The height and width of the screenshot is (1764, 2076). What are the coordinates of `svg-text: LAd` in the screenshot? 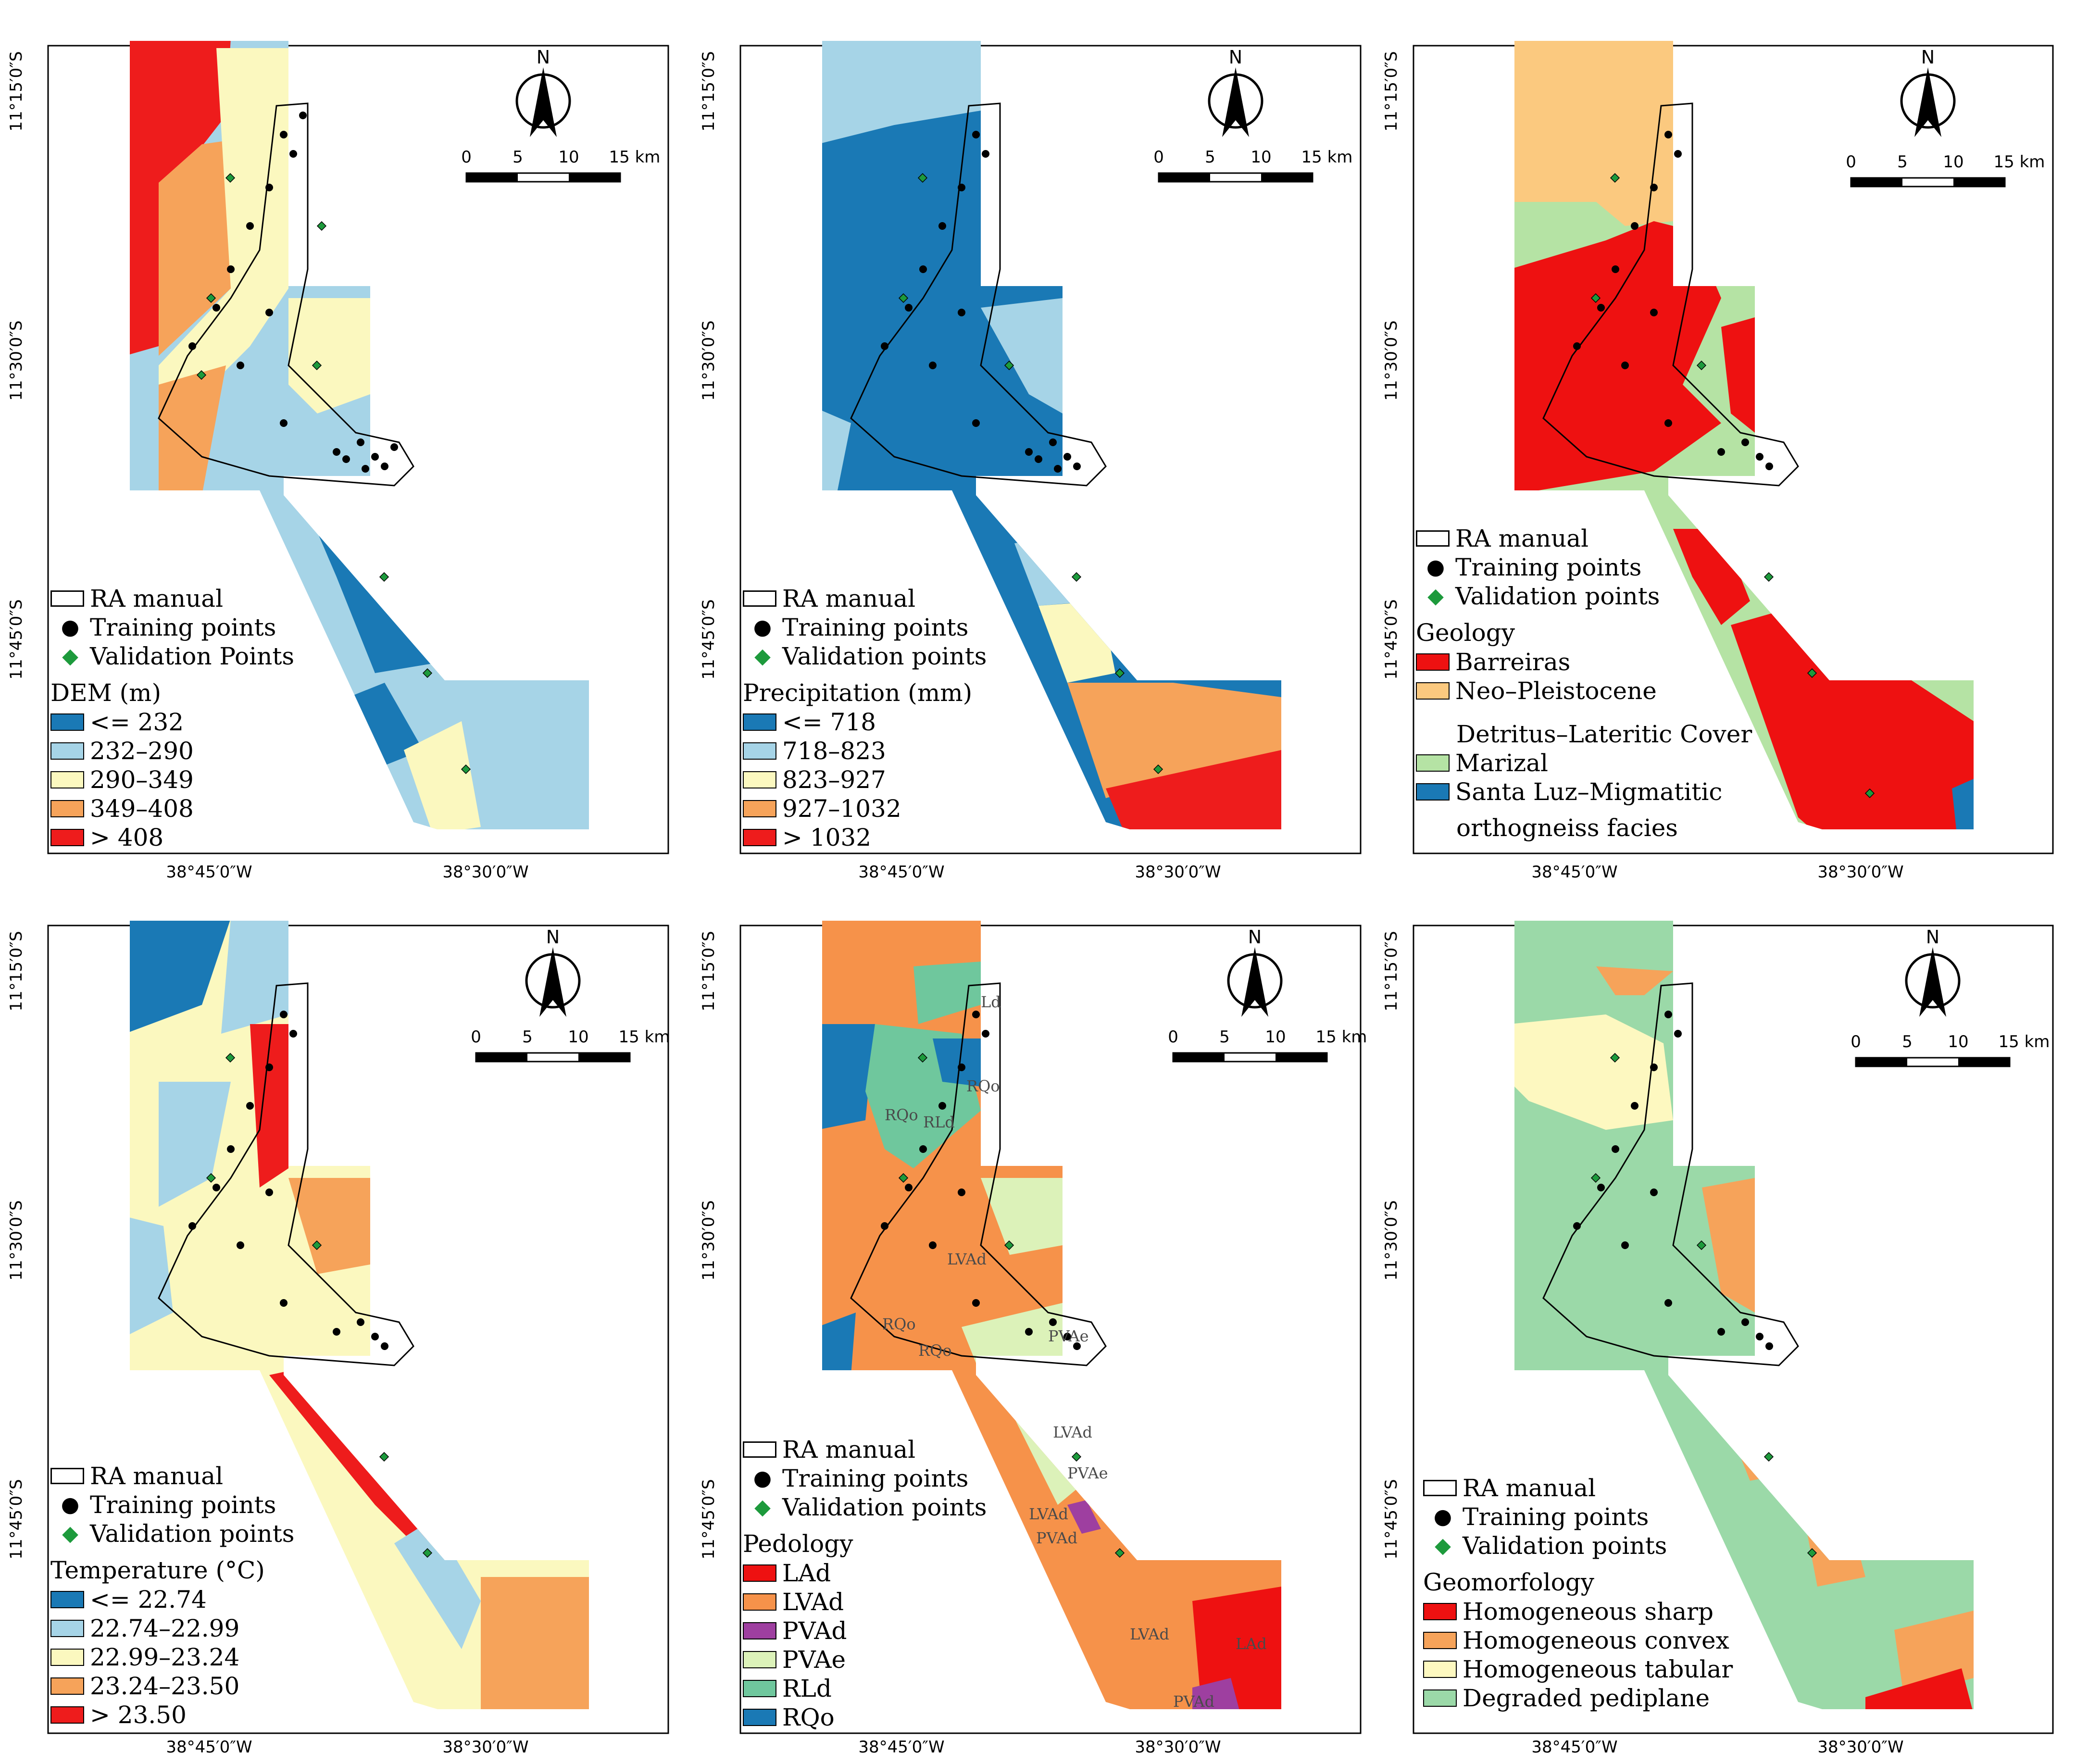 It's located at (1252, 1644).